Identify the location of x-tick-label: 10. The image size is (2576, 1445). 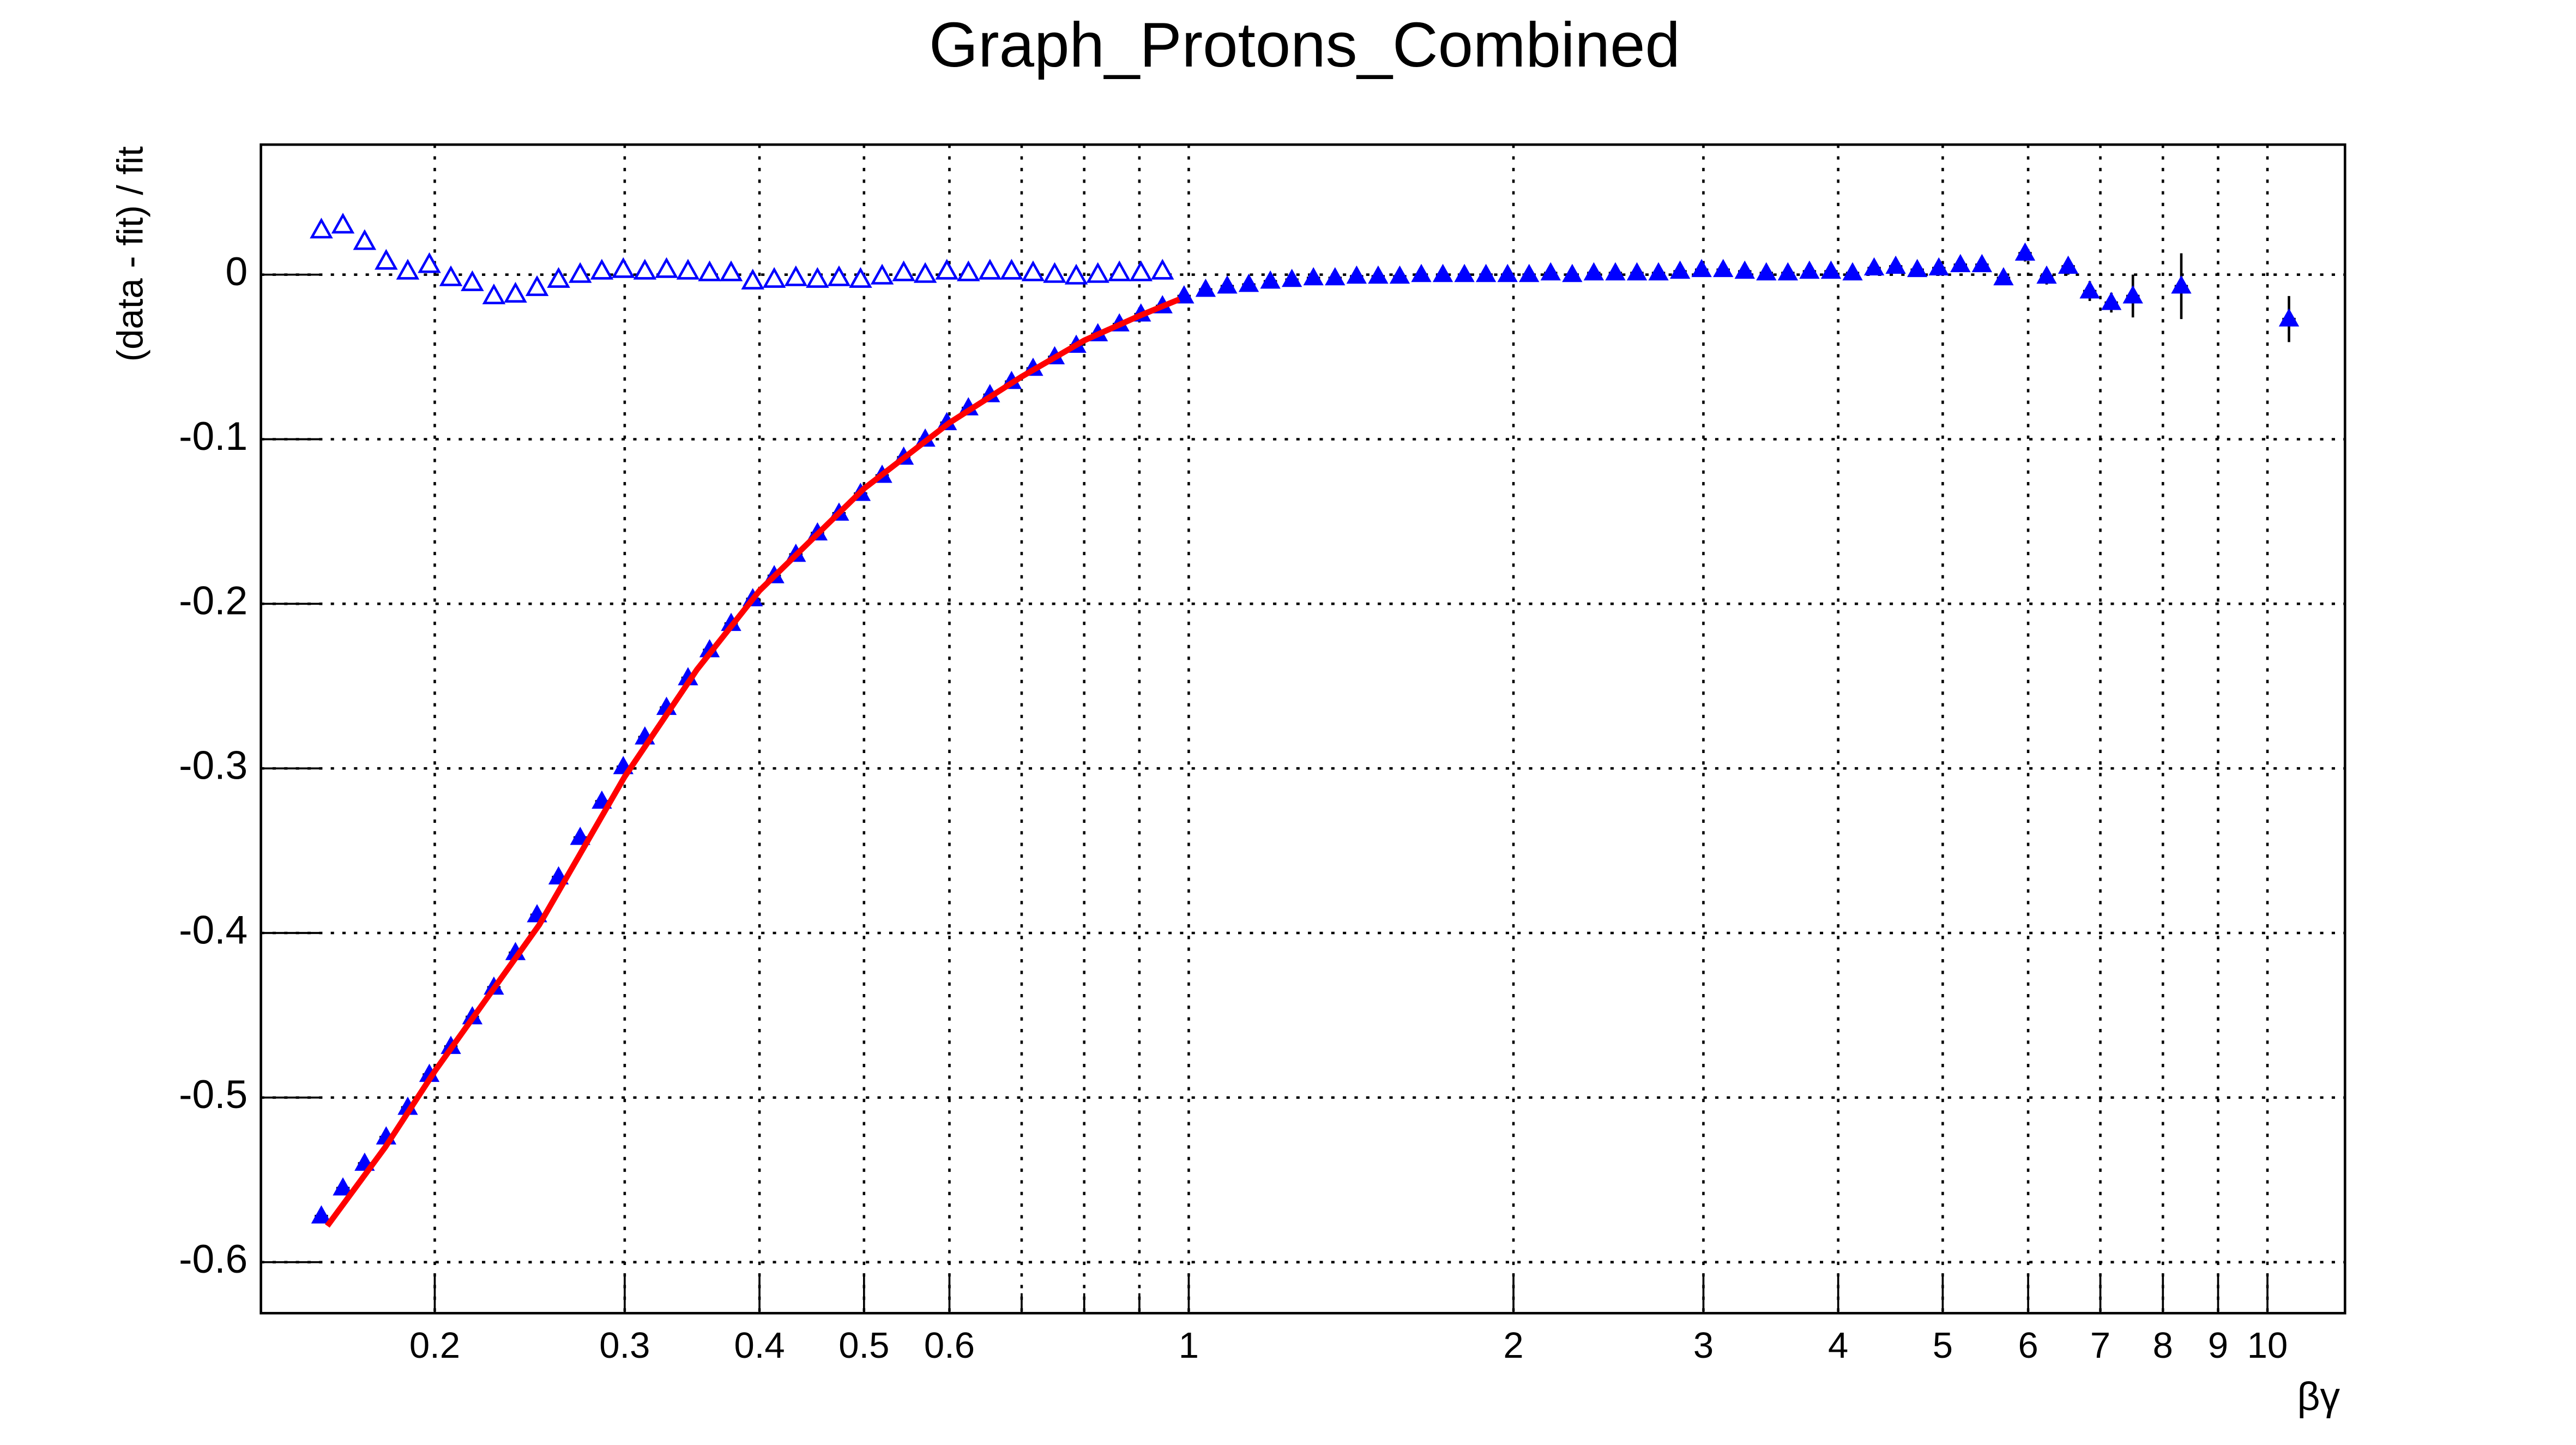
(2268, 1345).